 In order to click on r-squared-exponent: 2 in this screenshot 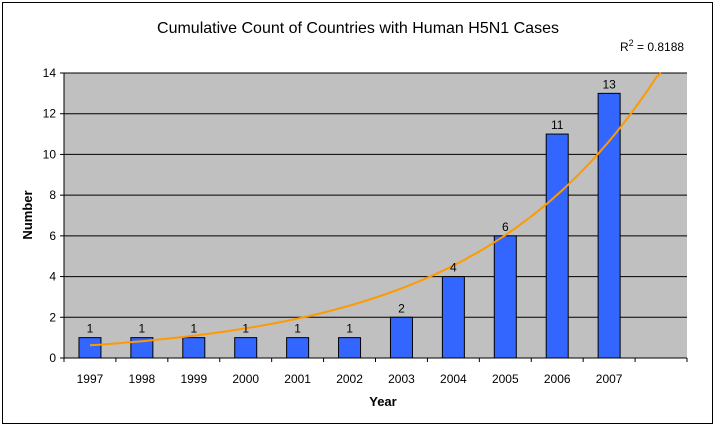, I will do `click(631, 43)`.